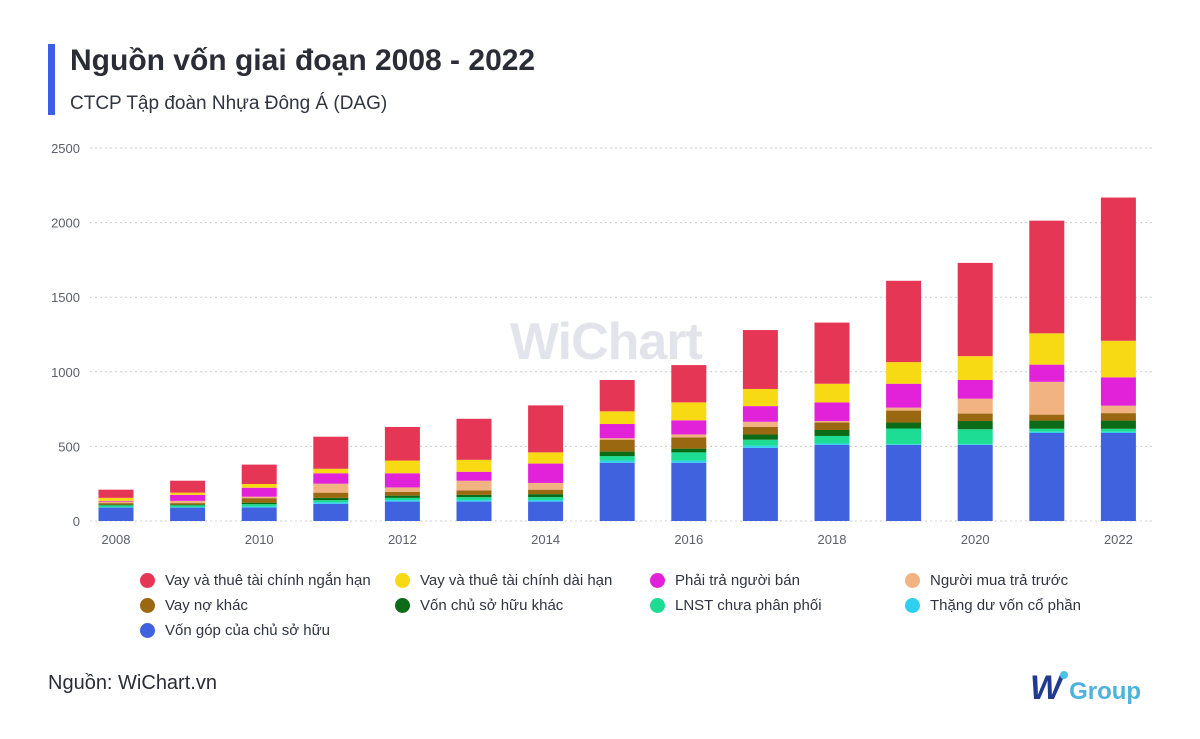 The image size is (1200, 739). What do you see at coordinates (247, 630) in the screenshot?
I see `legend-label: Vốn góp của chủ sở hữu` at bounding box center [247, 630].